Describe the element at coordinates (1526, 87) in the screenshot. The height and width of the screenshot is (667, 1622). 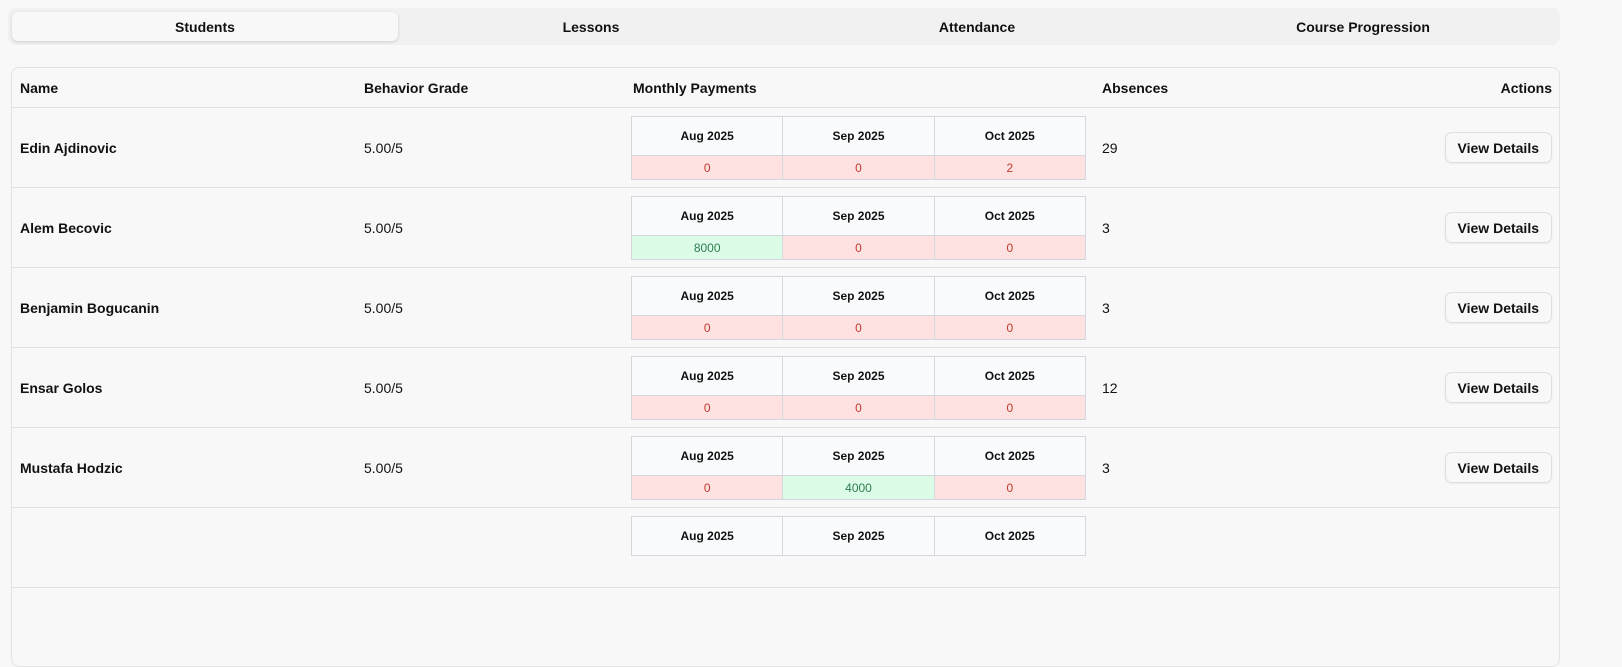
I see `header-actions: Actions` at that location.